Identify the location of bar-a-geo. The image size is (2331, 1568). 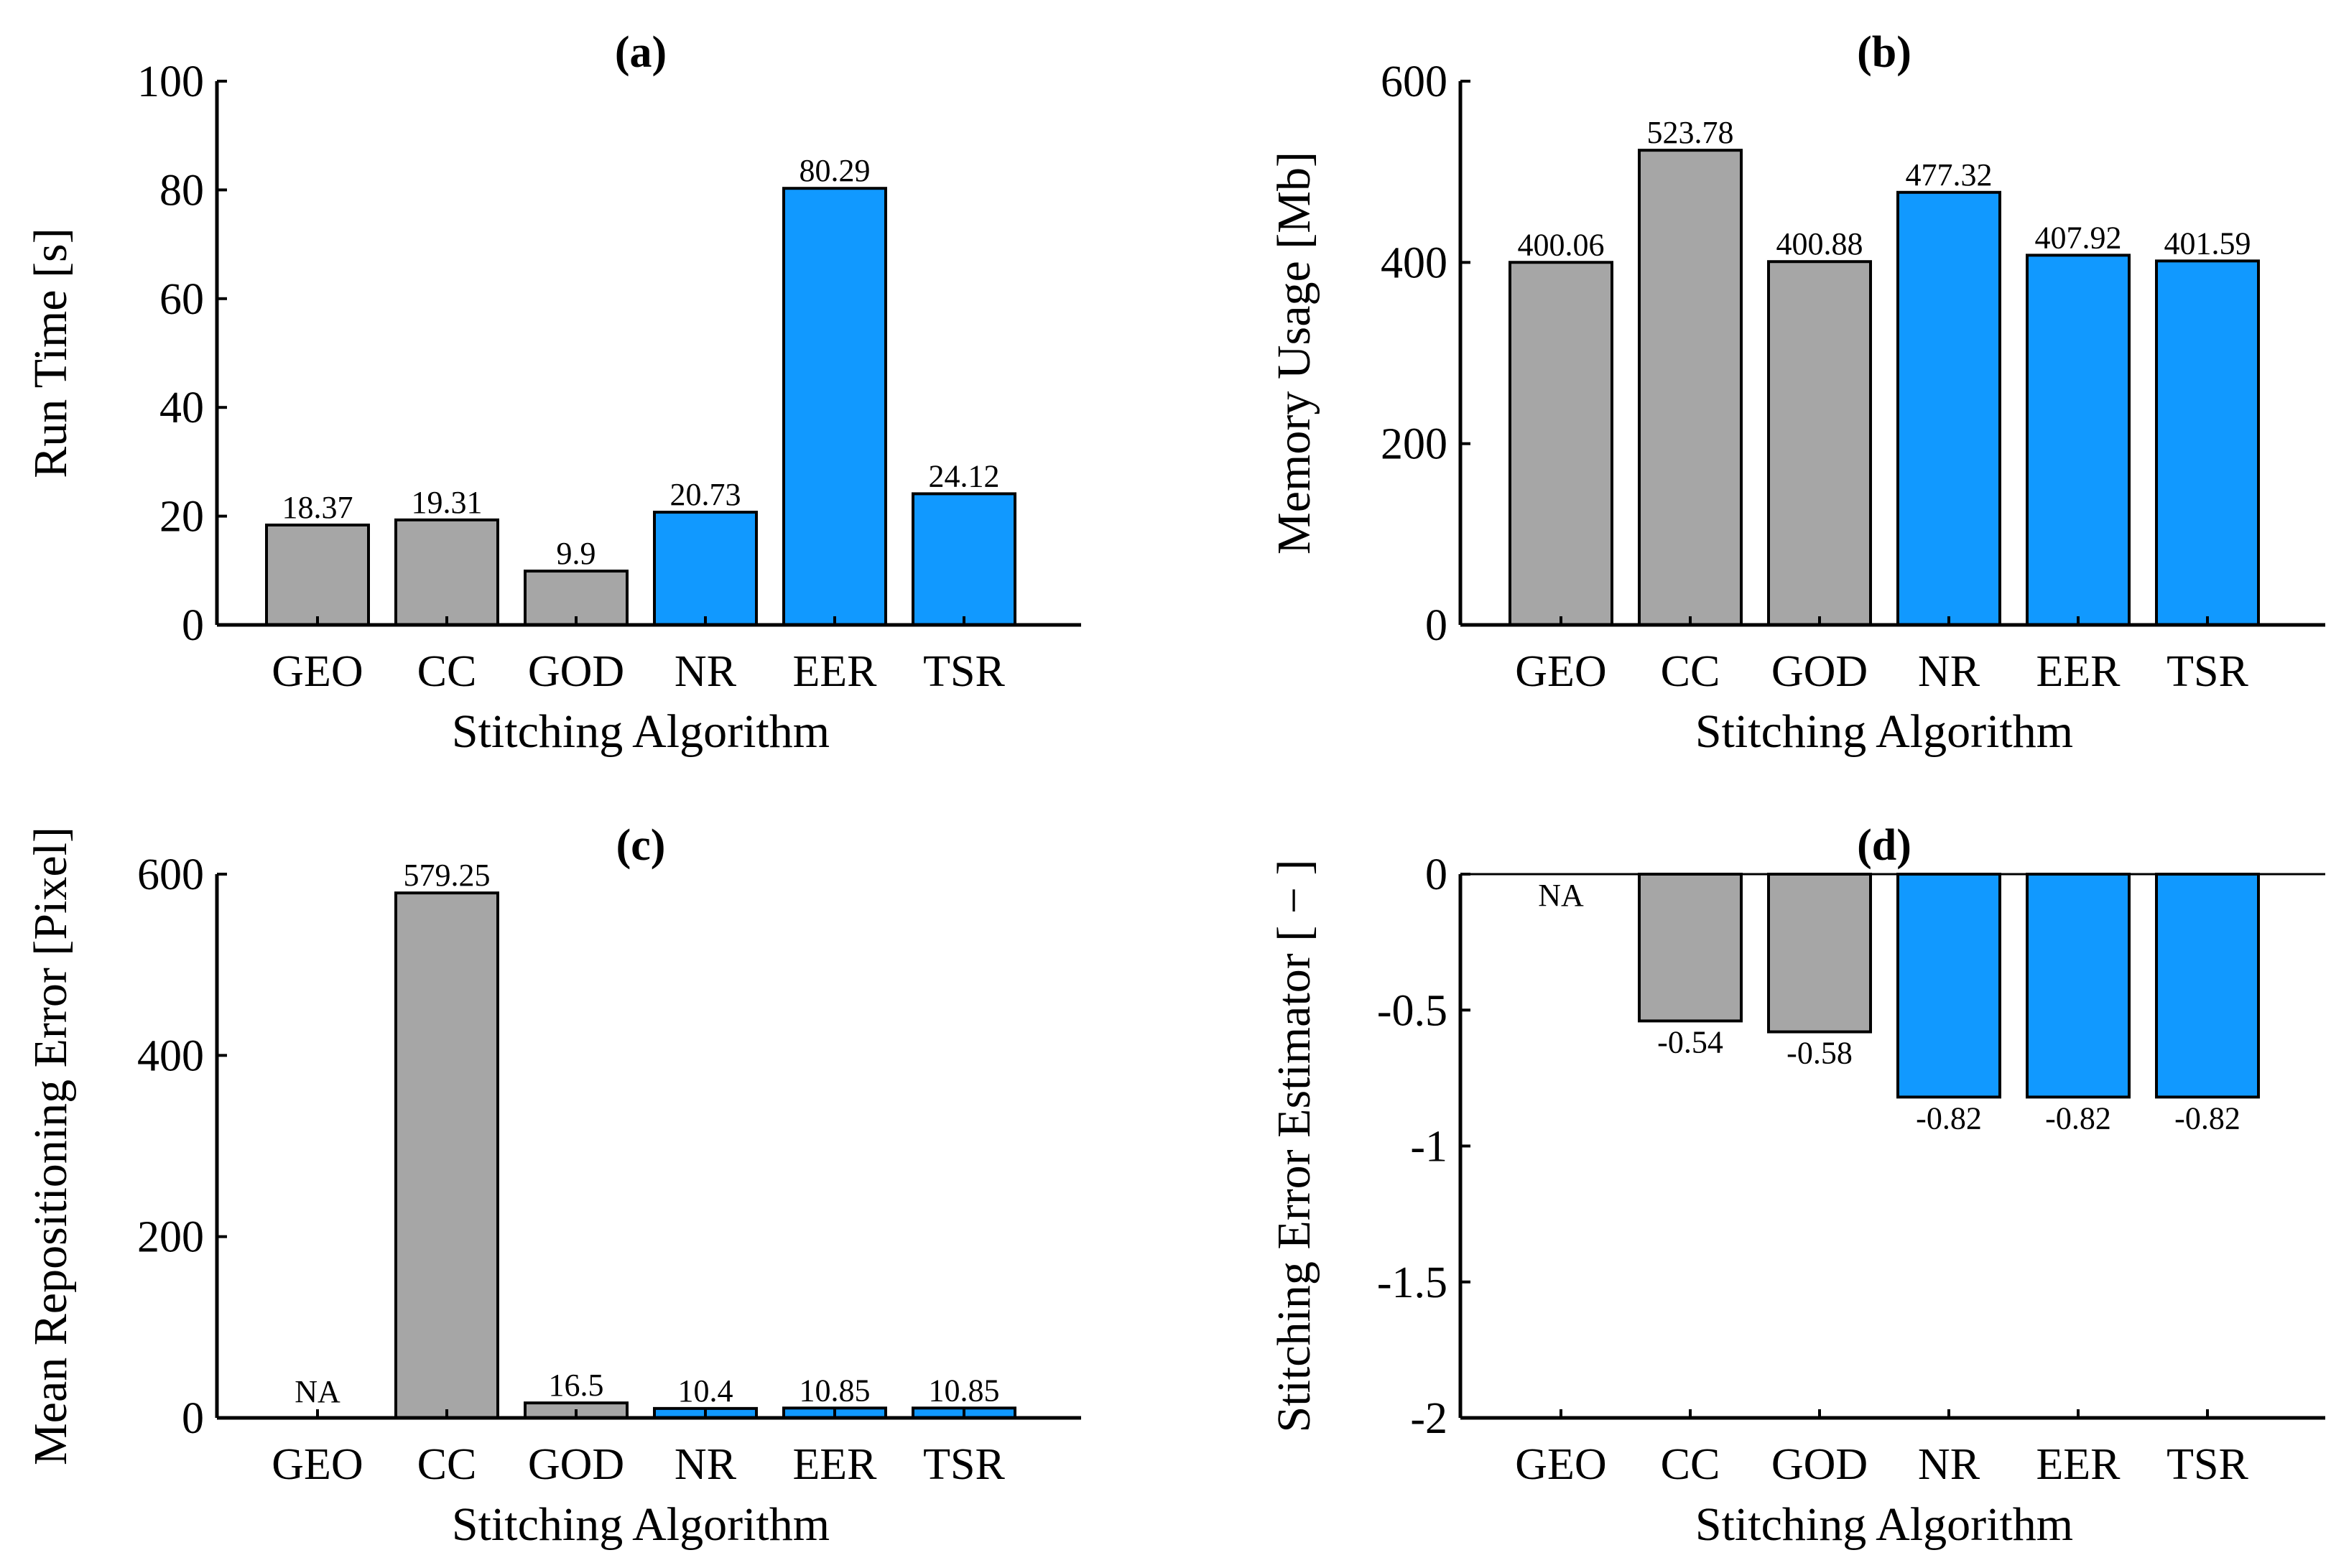
(317, 574).